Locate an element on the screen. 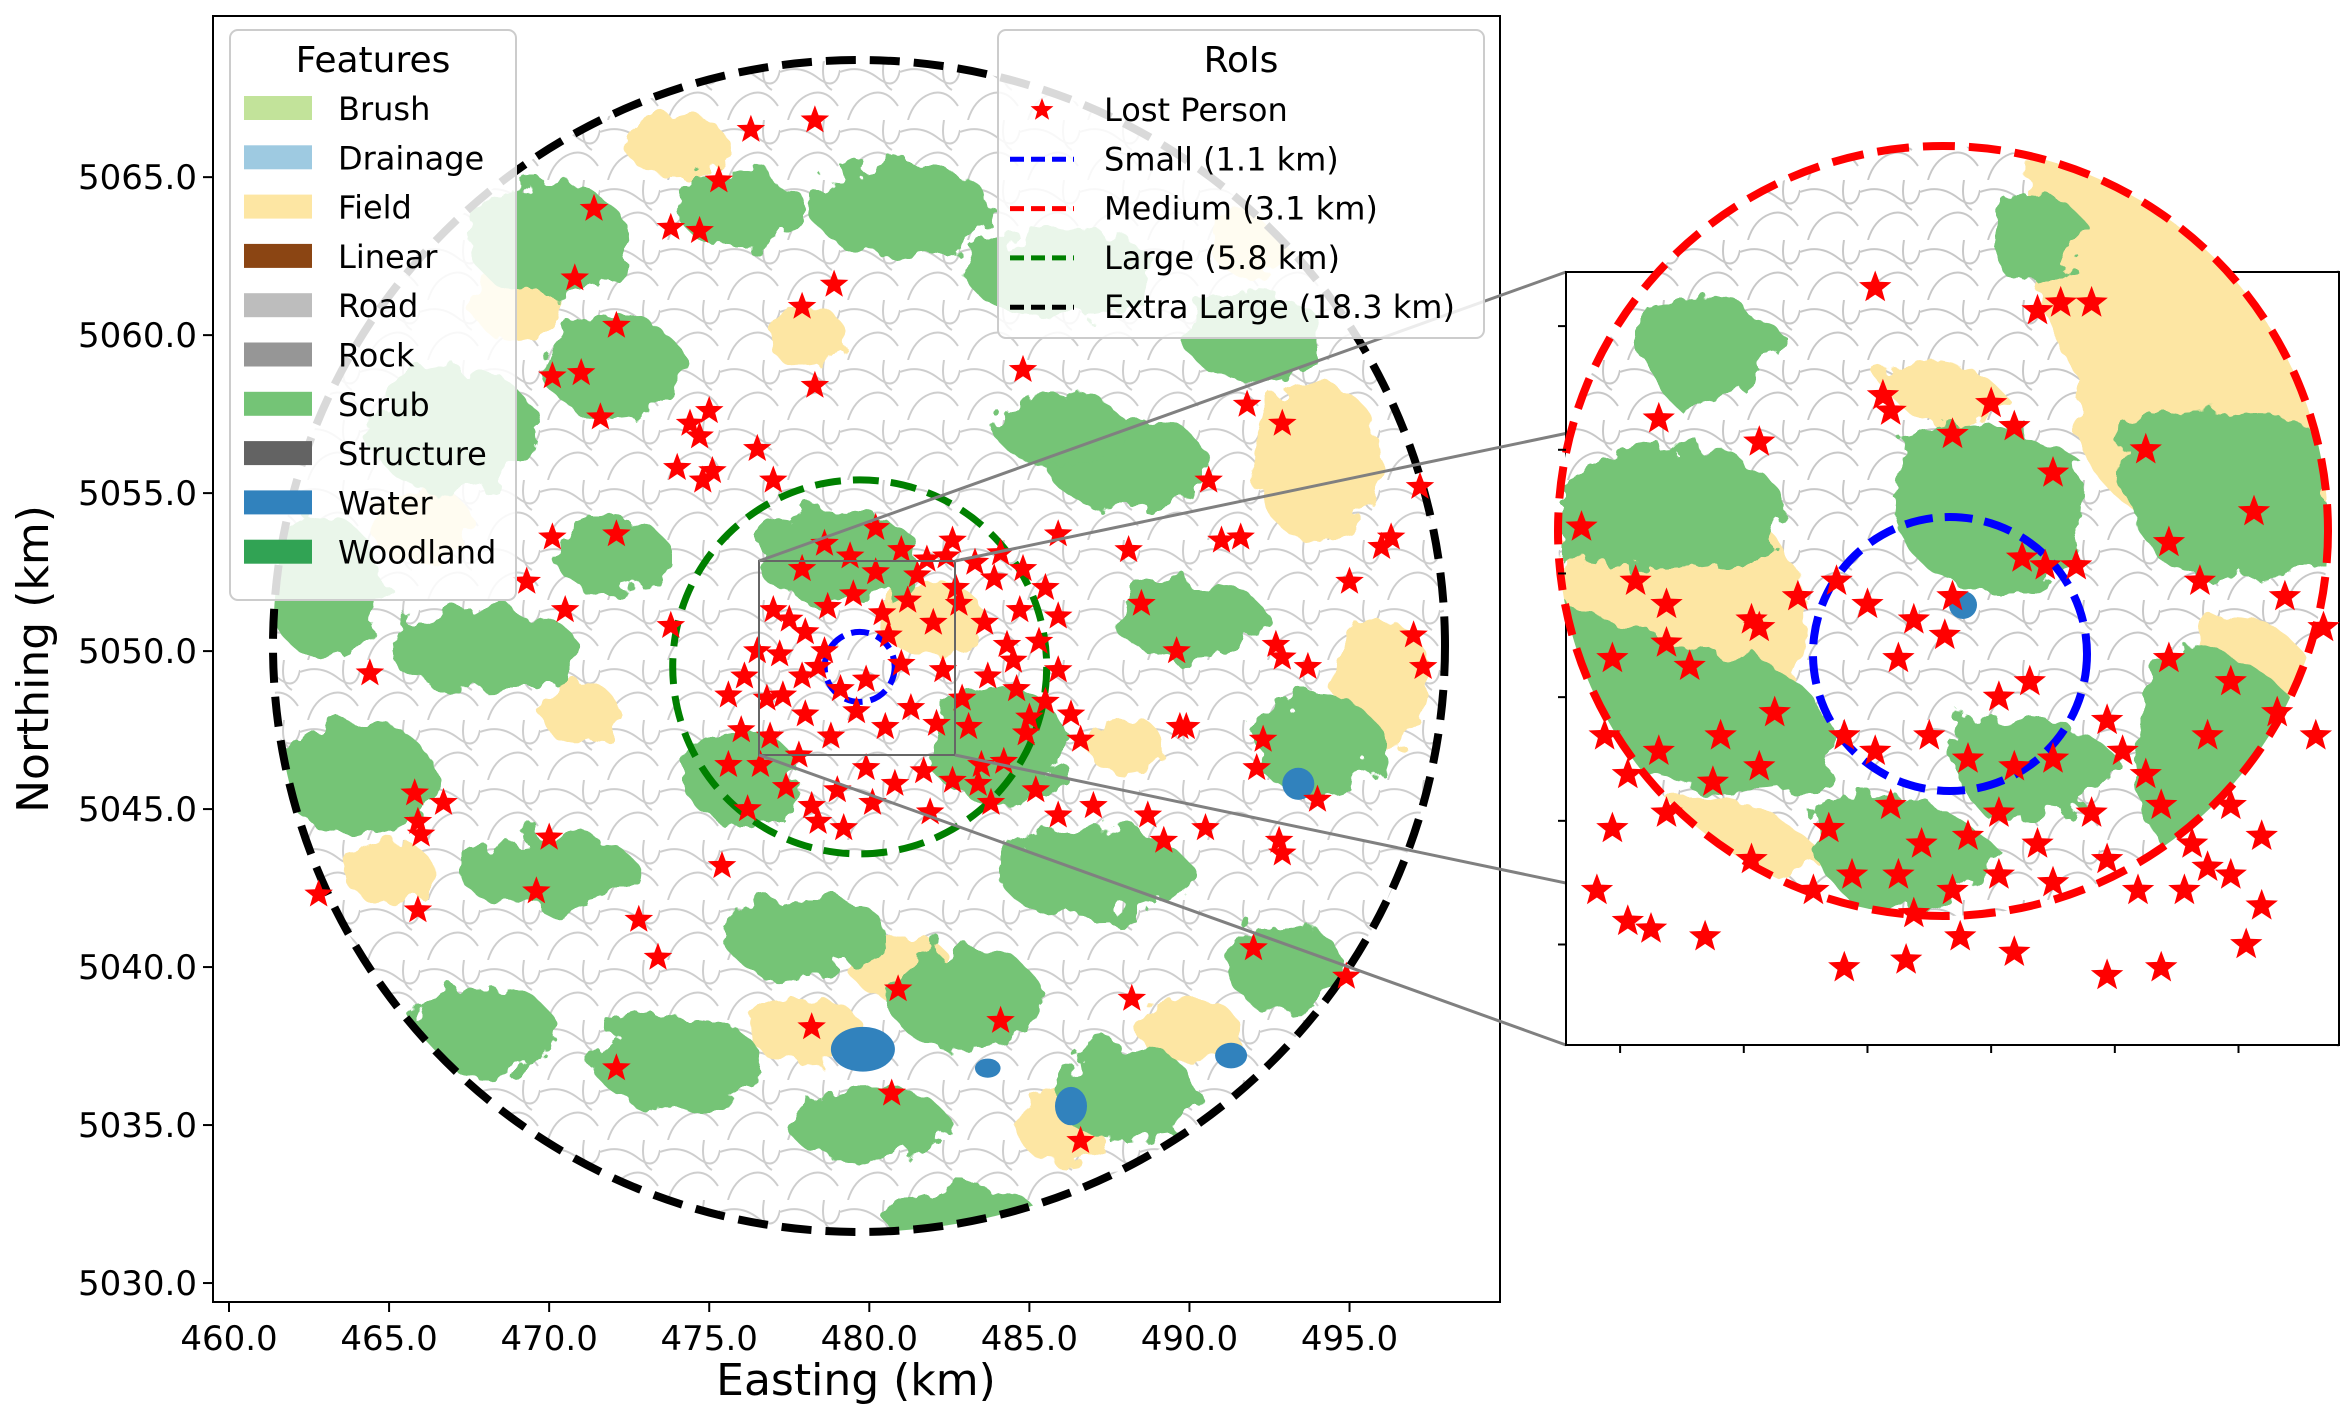 Image resolution: width=2352 pixels, height=1420 pixels. y-tick-label: 5050.0 is located at coordinates (137, 652).